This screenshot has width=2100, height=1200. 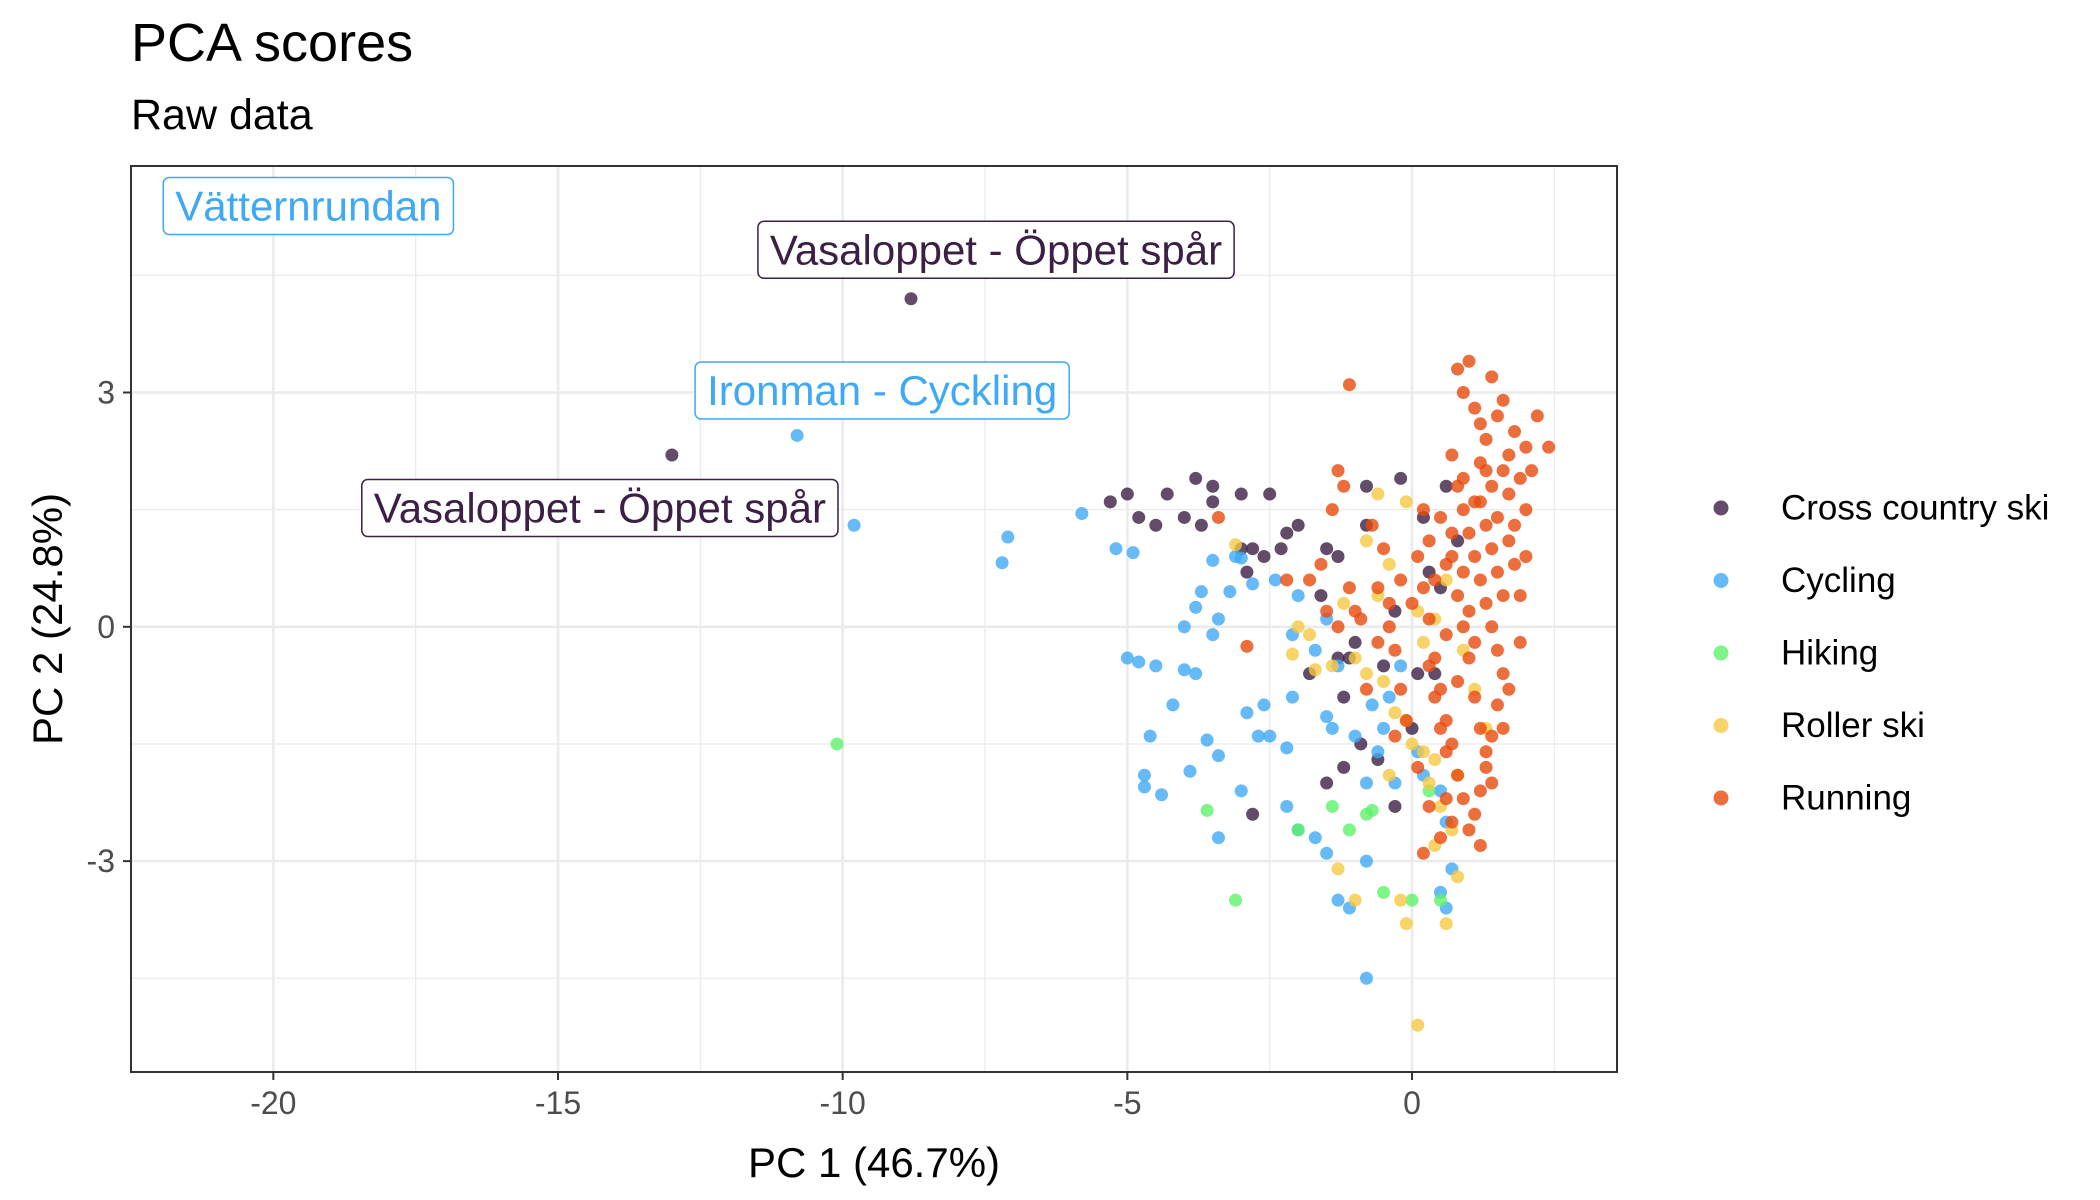 What do you see at coordinates (843, 1103) in the screenshot?
I see `x-tick-label: -10` at bounding box center [843, 1103].